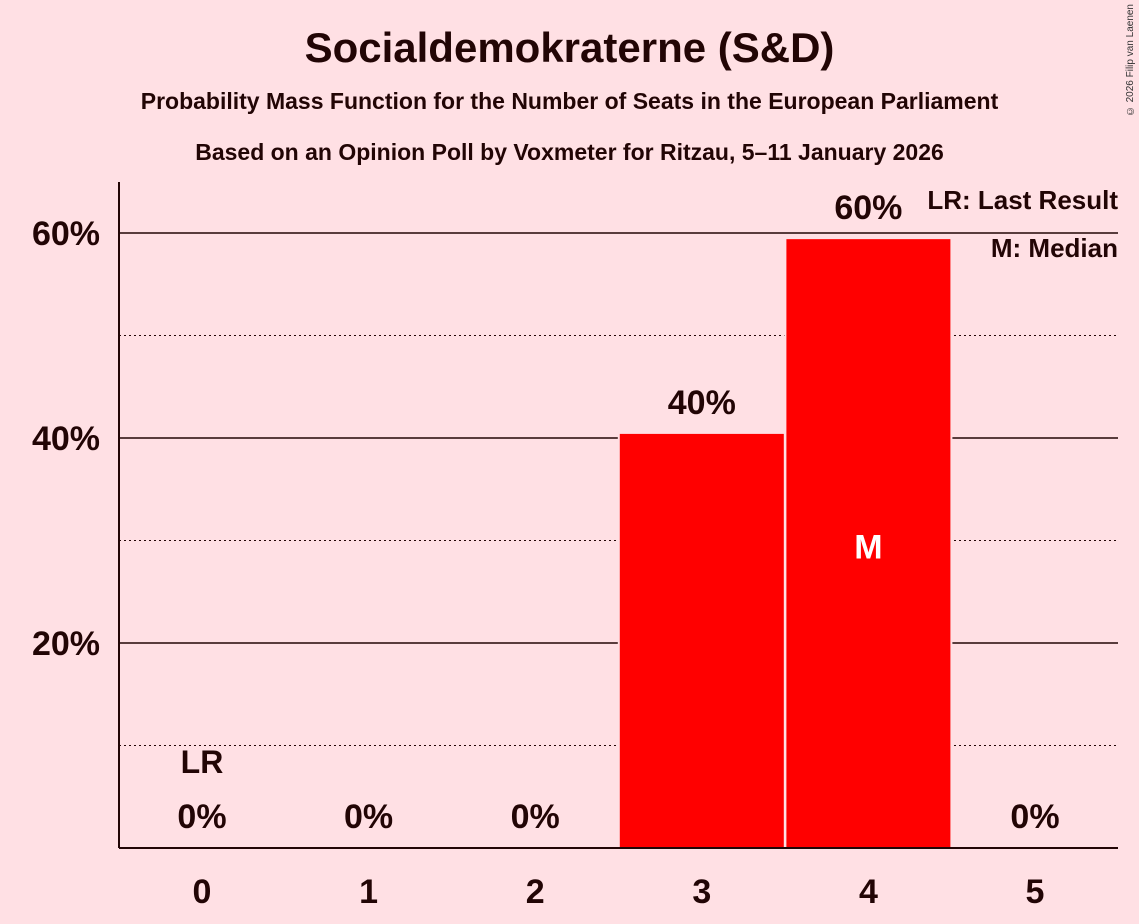  Describe the element at coordinates (569, 47) in the screenshot. I see `chart-title: Socialdemokraterne (S&D)` at that location.